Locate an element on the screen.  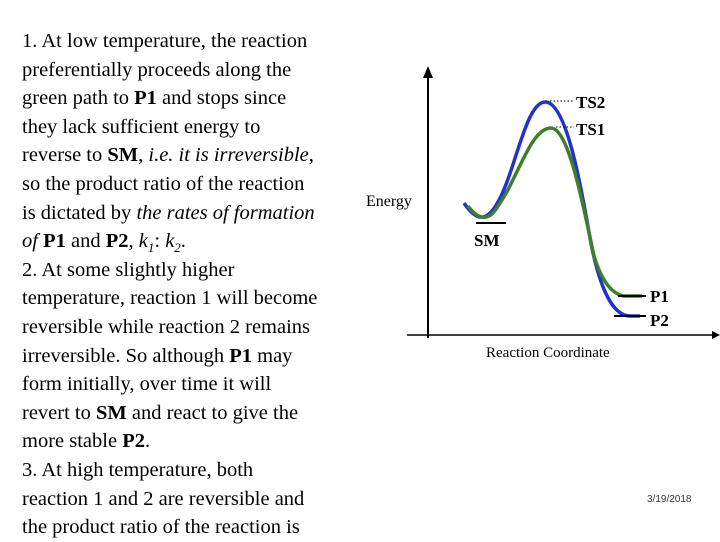
text-run: 3. At high temperature, both is located at coordinates (138, 469).